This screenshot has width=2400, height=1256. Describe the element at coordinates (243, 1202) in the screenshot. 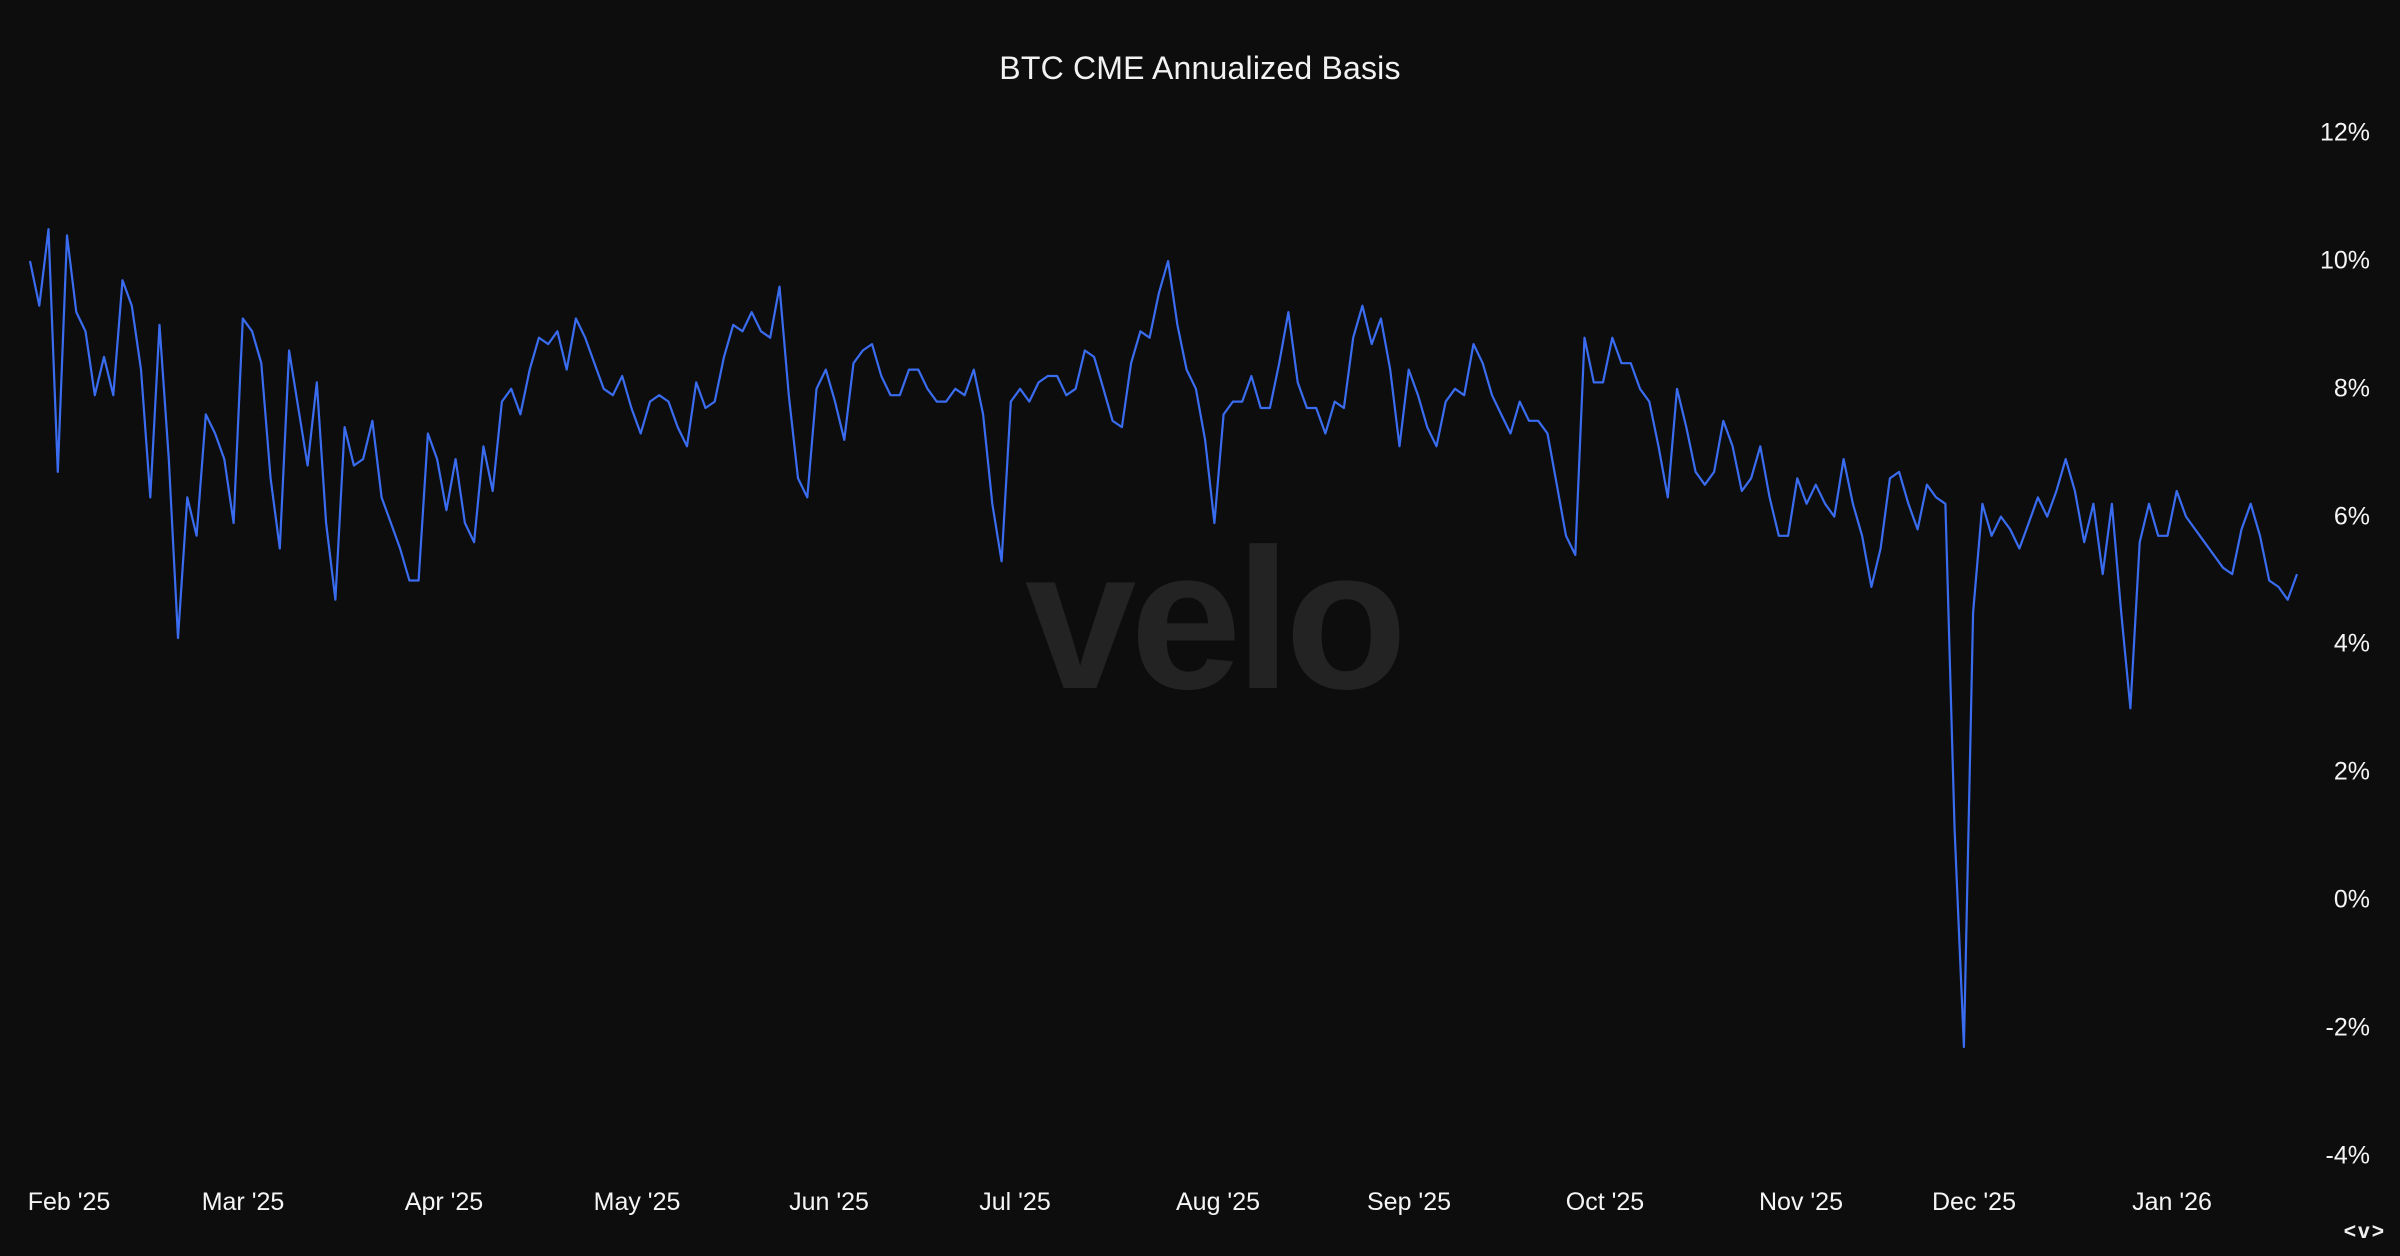

I see `x-tick-label: Mar '25` at that location.